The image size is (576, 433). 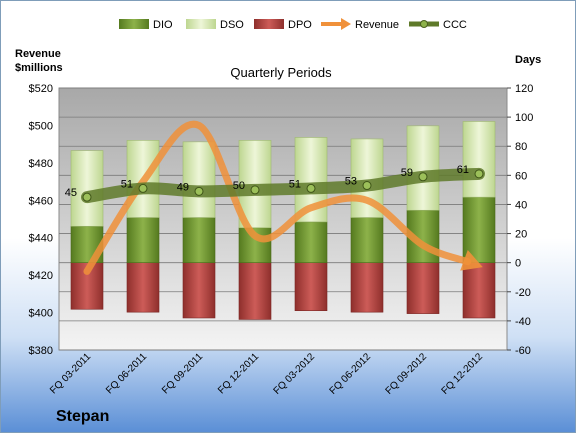 I want to click on x-tick-label: FQ 06-2012, so click(x=351, y=374).